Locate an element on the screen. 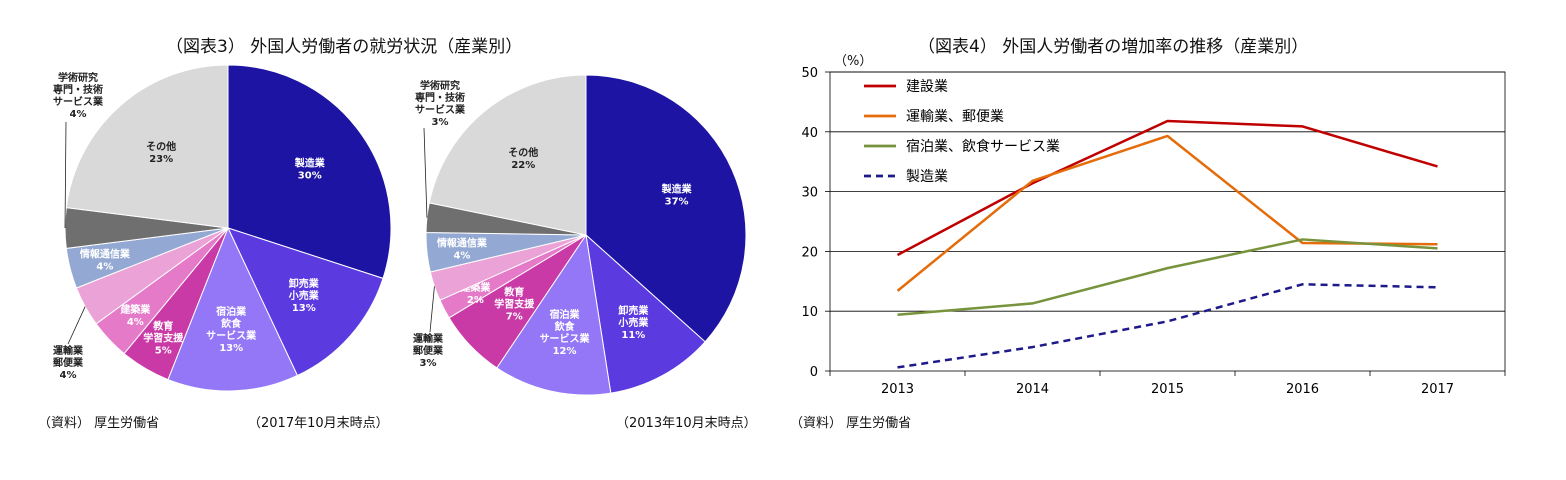 Image resolution: width=1566 pixels, height=480 pixels. legend-label: 製造業 is located at coordinates (927, 177).